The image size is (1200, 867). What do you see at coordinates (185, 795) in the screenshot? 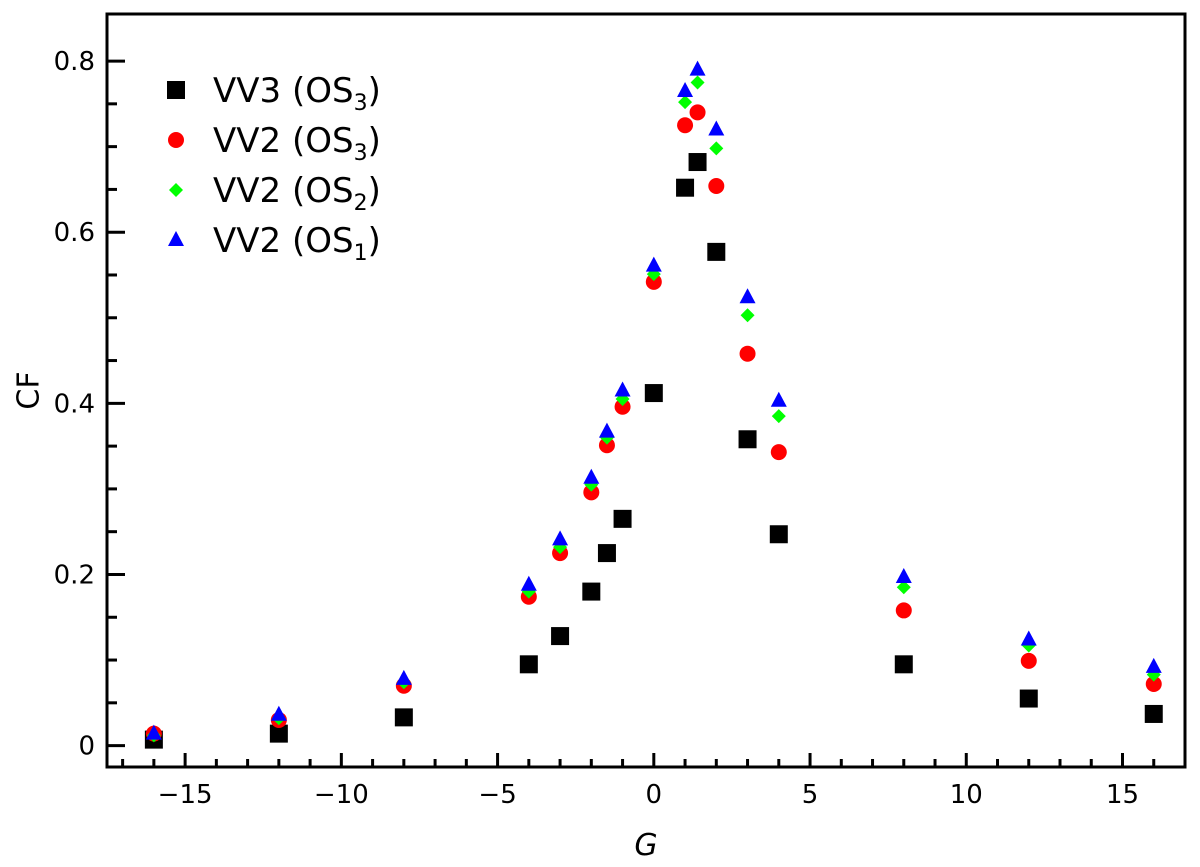
I see `x-tick-label: −15` at bounding box center [185, 795].